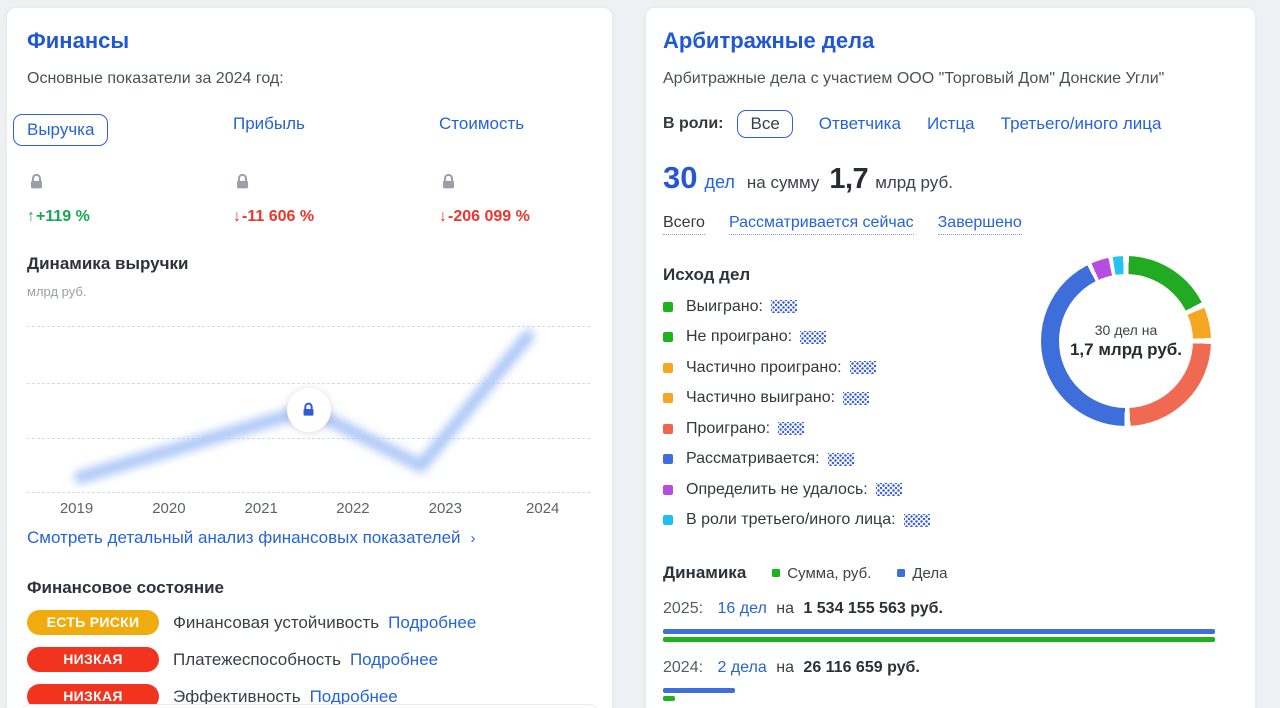 This screenshot has height=708, width=1280. Describe the element at coordinates (765, 124) in the screenshot. I see `role-all: Все` at that location.